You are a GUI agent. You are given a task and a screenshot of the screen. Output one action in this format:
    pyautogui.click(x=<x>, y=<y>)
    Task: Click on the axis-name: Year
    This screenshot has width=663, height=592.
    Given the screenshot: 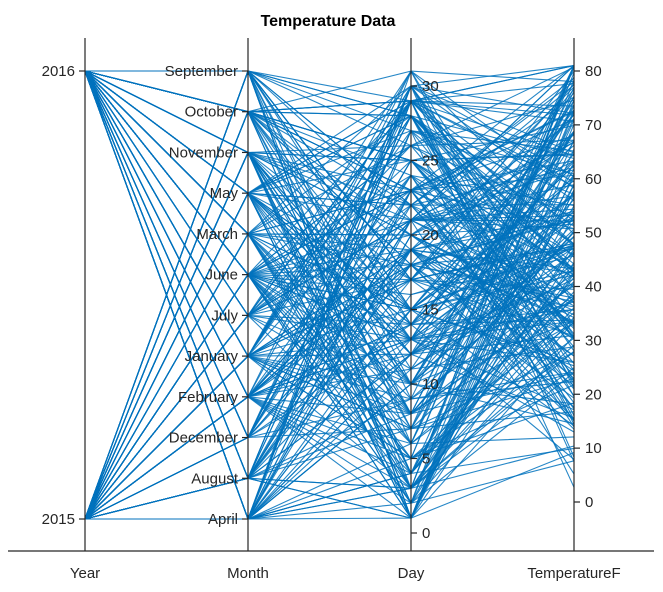 What is the action you would take?
    pyautogui.click(x=85, y=573)
    